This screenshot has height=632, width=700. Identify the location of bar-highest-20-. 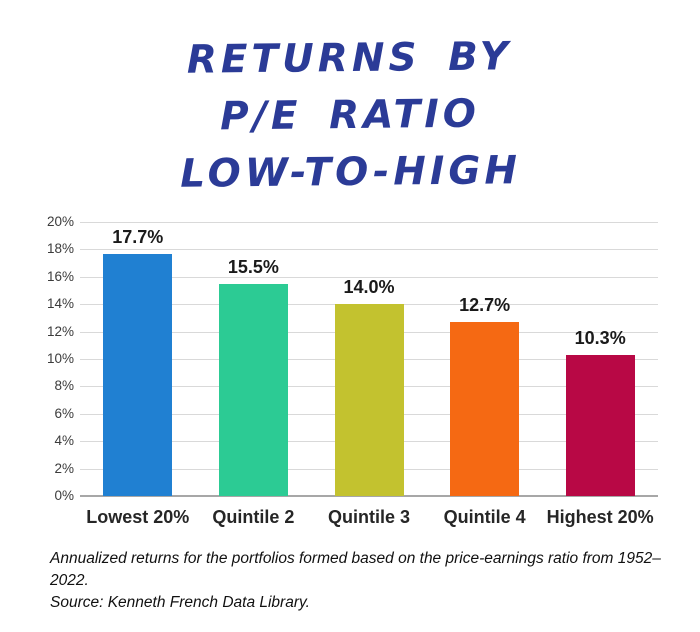
(600, 425).